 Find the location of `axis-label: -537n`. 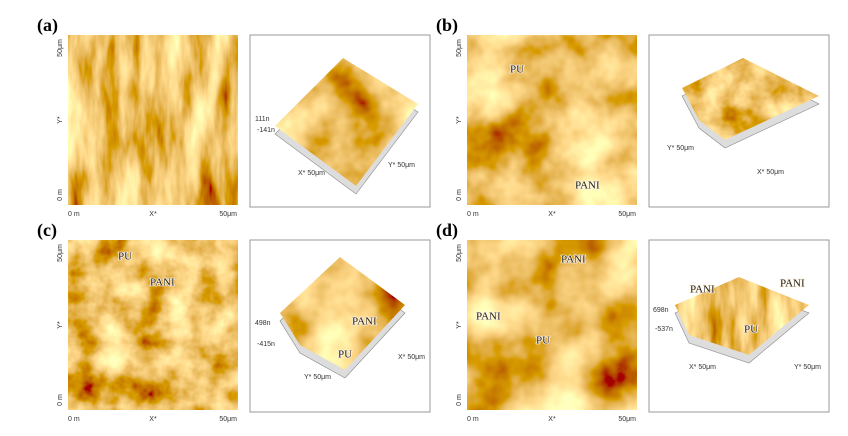

axis-label: -537n is located at coordinates (664, 329).